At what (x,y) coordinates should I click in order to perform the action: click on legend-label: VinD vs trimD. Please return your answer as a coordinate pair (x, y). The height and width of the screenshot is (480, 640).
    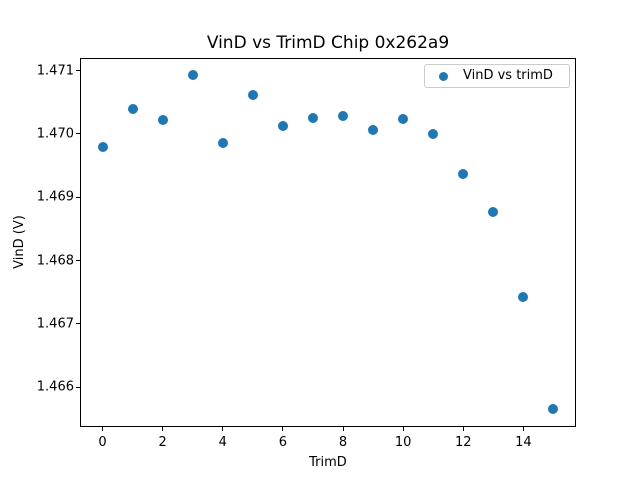
    Looking at the image, I should click on (508, 75).